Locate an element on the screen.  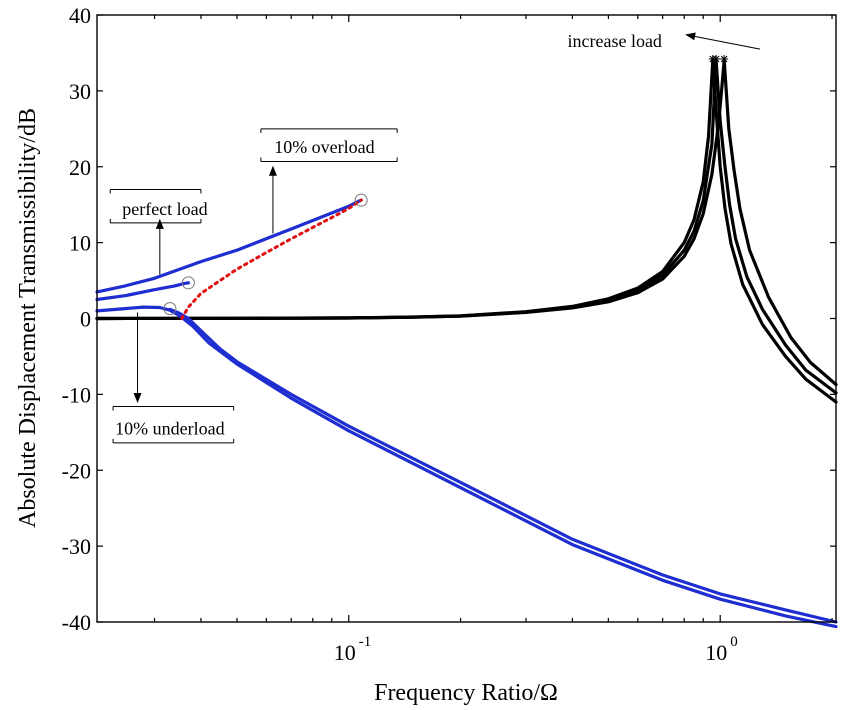
x-tick-label-1: 10 is located at coordinates (716, 652).